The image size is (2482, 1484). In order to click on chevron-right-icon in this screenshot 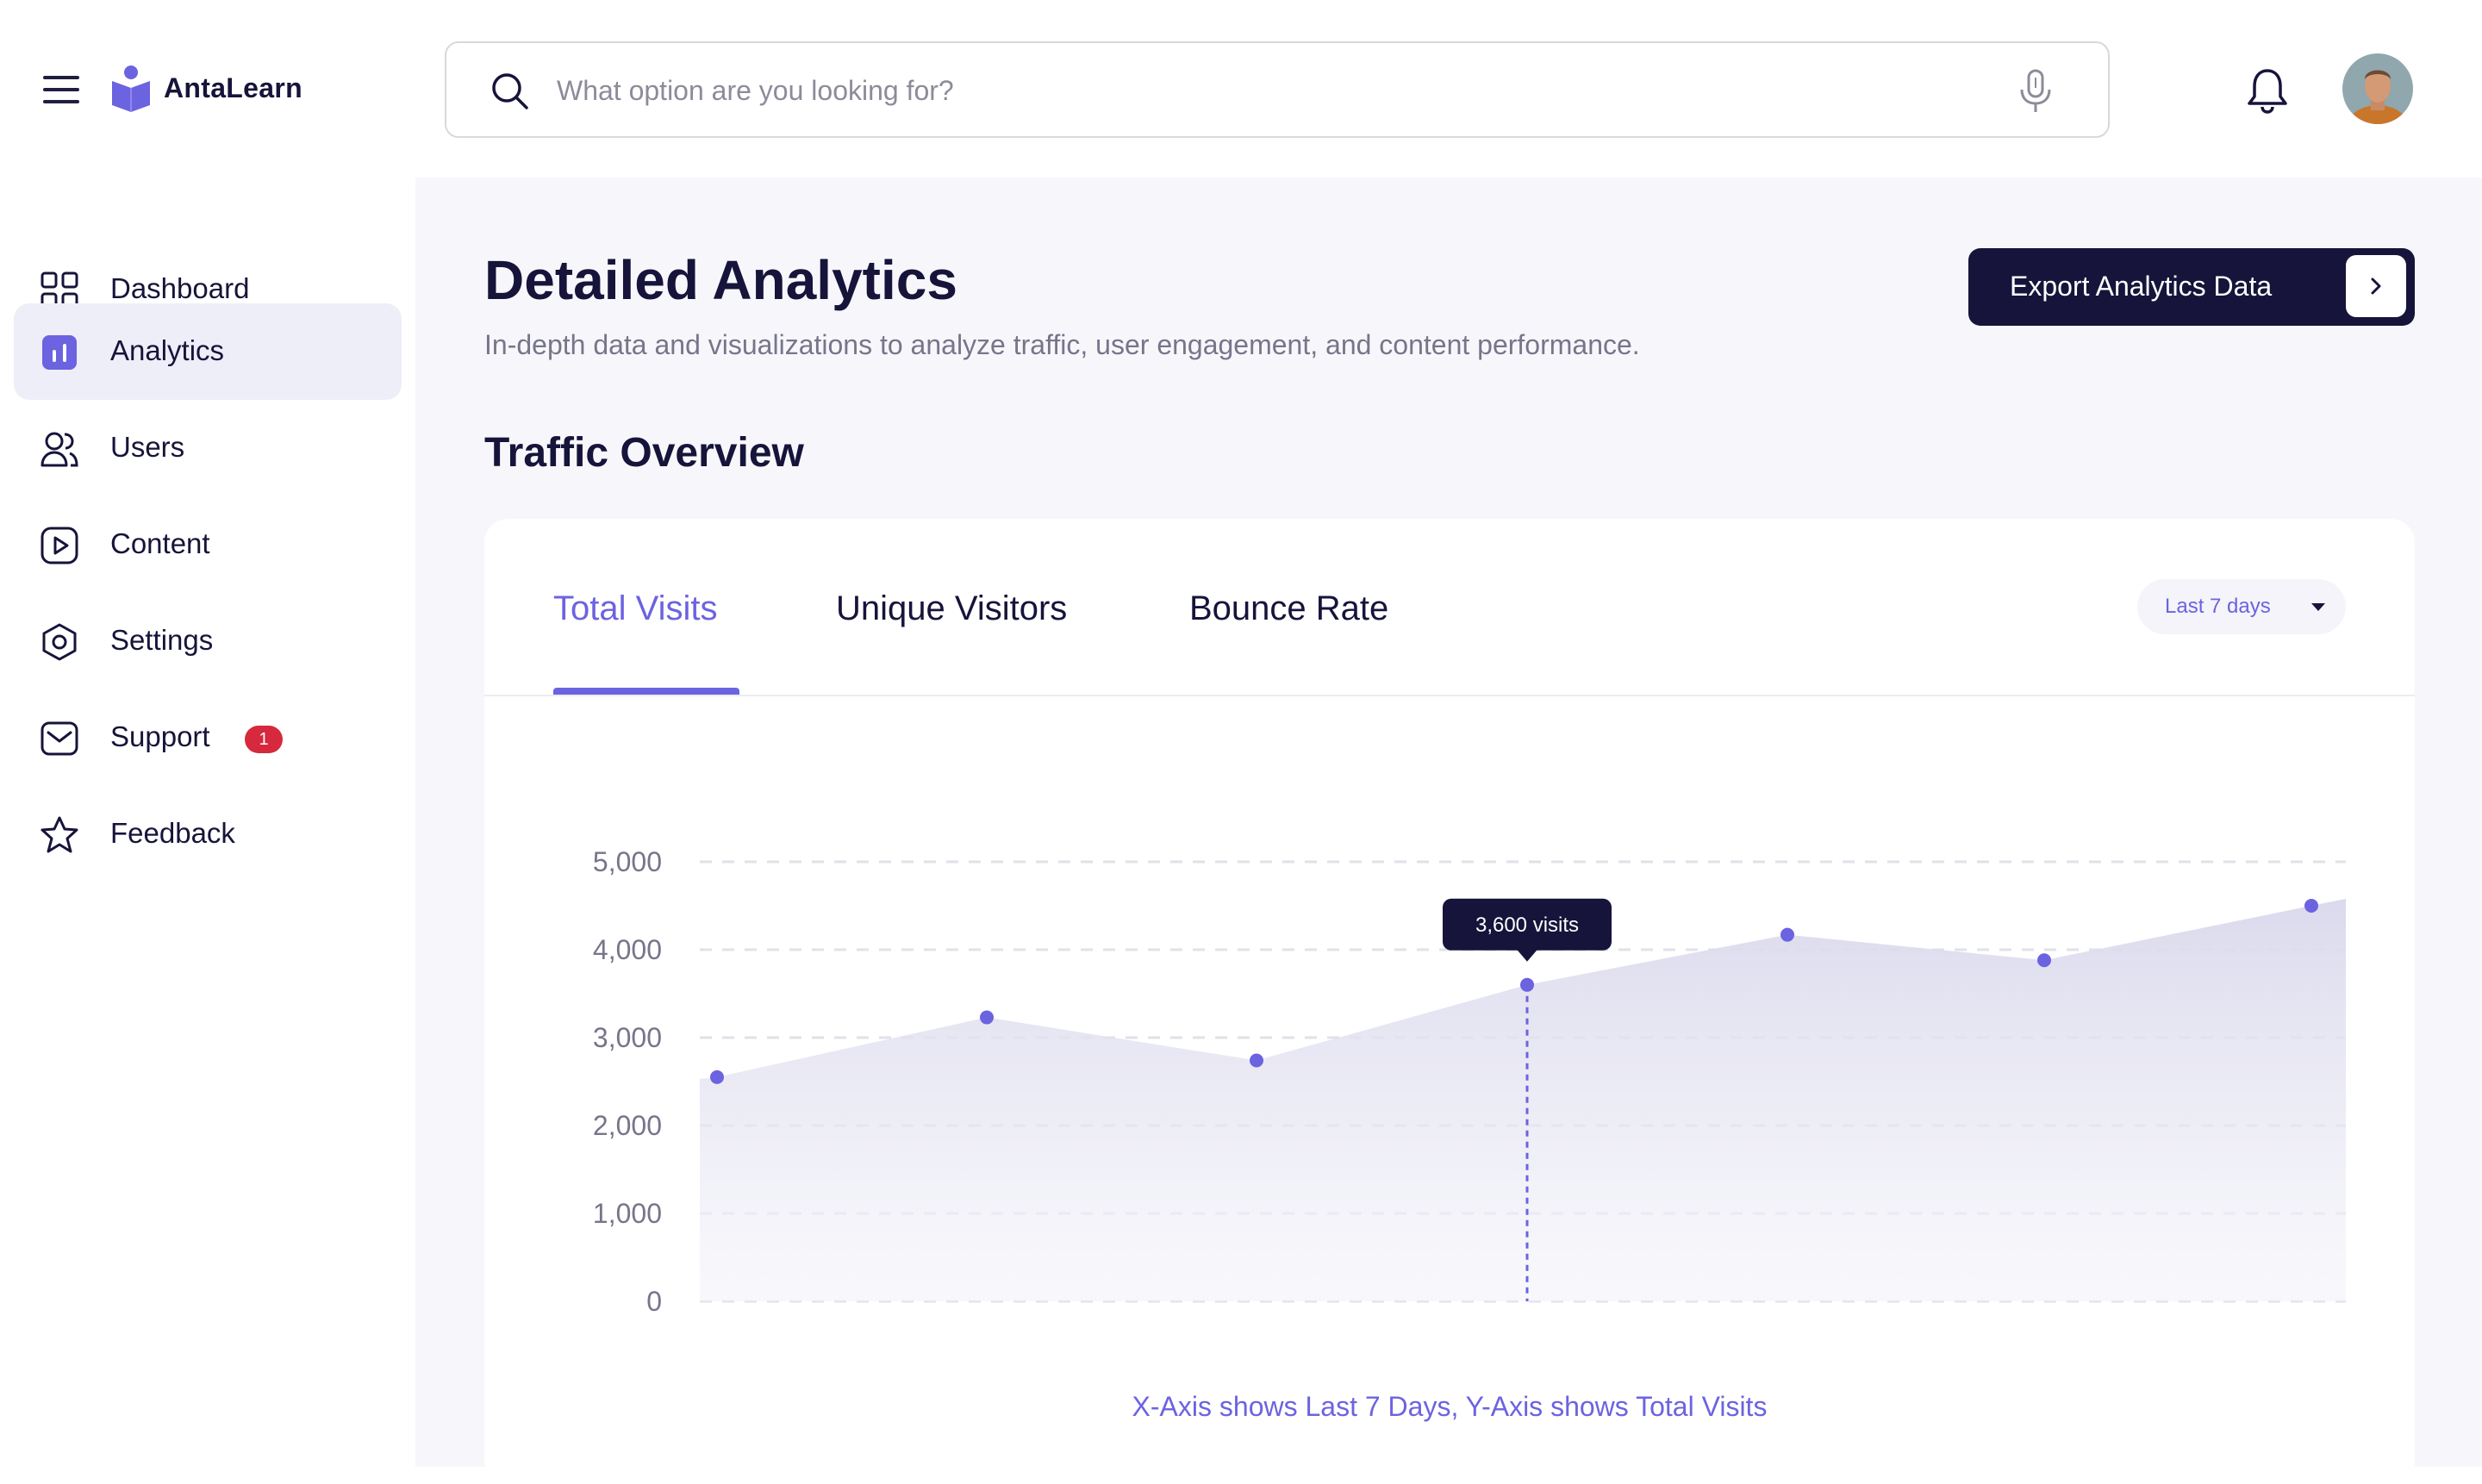, I will do `click(2376, 286)`.